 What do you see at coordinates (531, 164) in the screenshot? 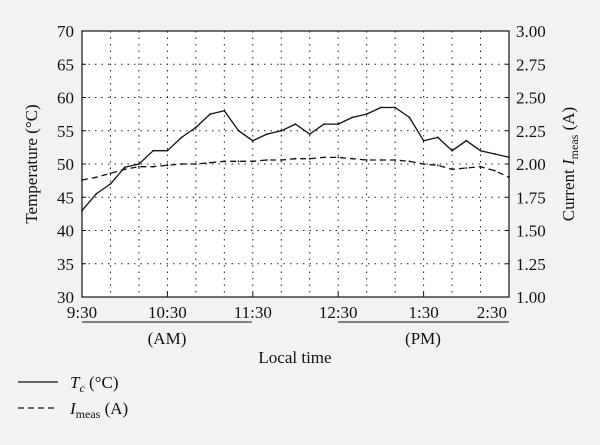
I see `y-right-tick-label: 2.00` at bounding box center [531, 164].